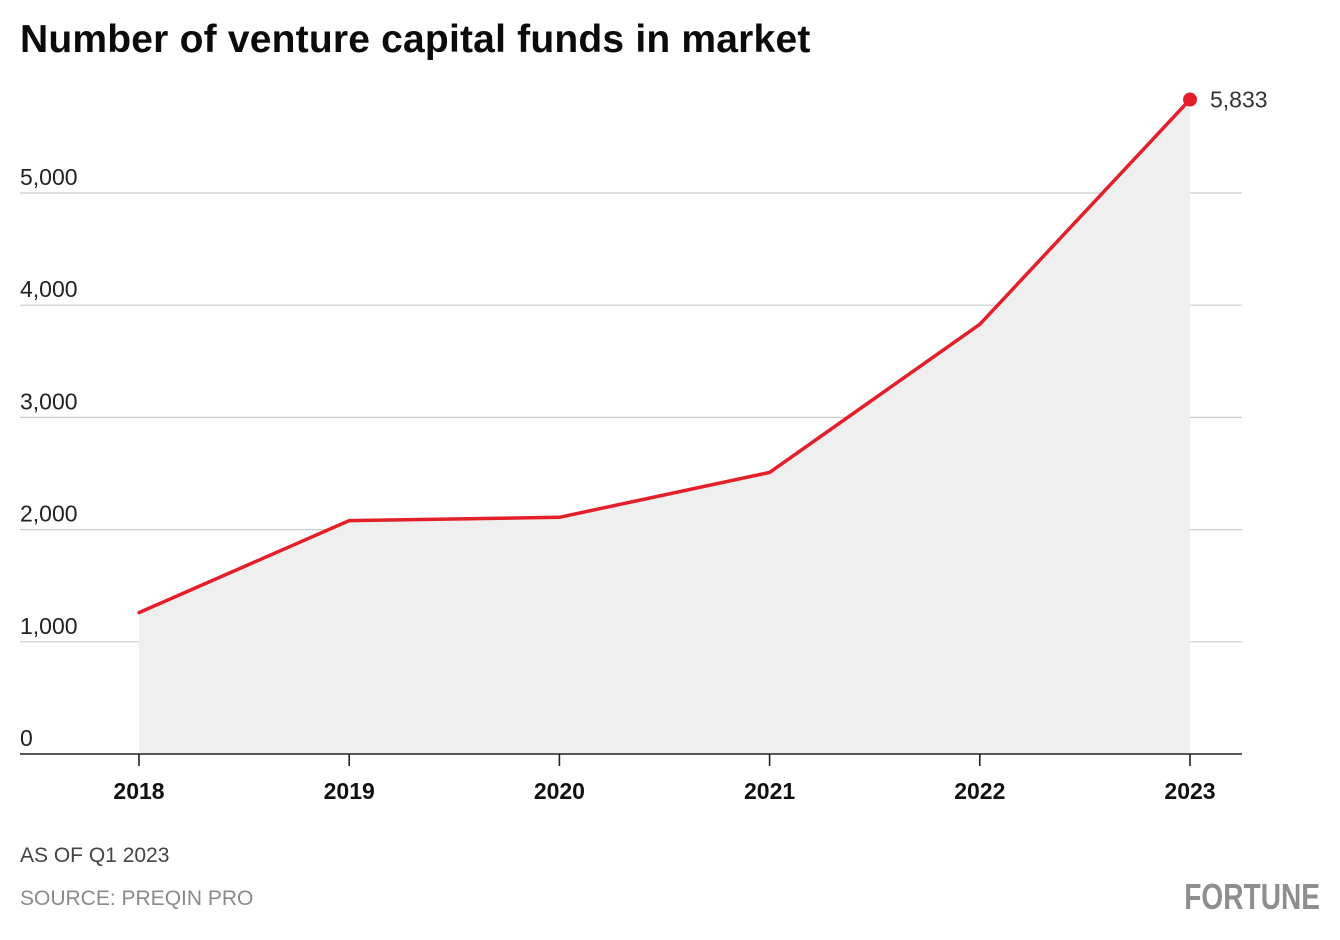  Describe the element at coordinates (49, 514) in the screenshot. I see `y-tick-label: 2,000` at that location.